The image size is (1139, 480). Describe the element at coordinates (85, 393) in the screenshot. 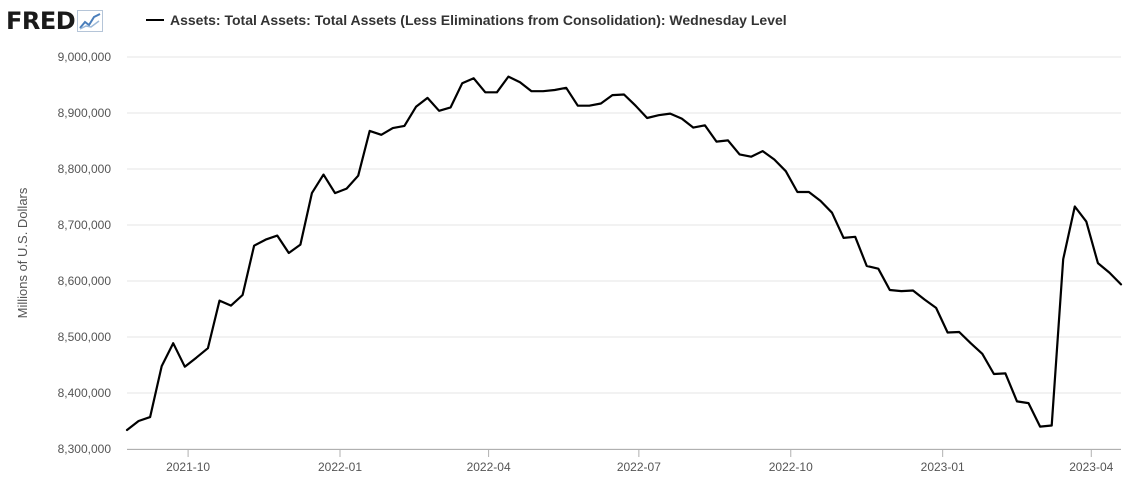

I see `y-tick-label: 8,400,000` at that location.